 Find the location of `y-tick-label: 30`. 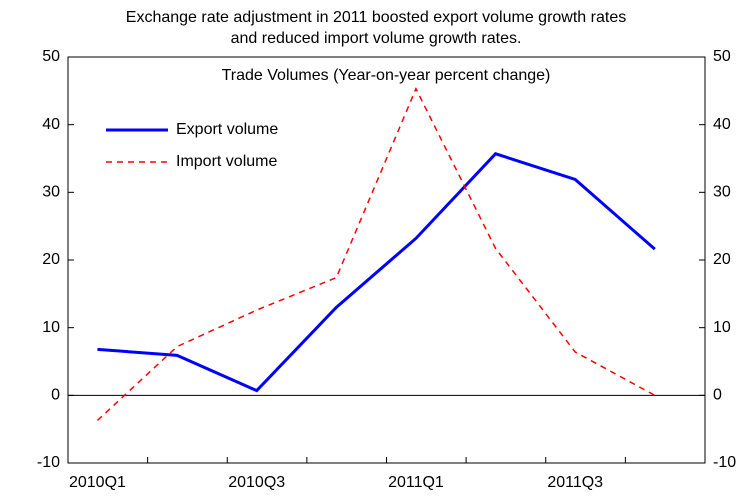

y-tick-label: 30 is located at coordinates (51, 192).